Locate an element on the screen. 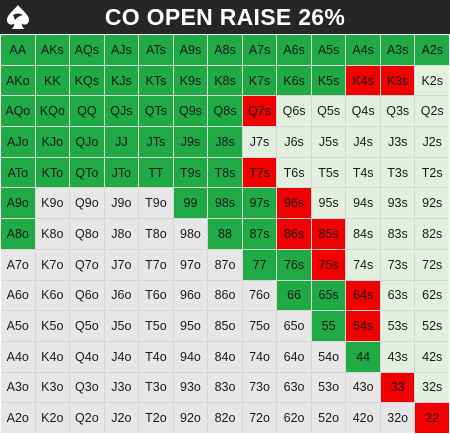  hand-cell: KTo is located at coordinates (52, 172).